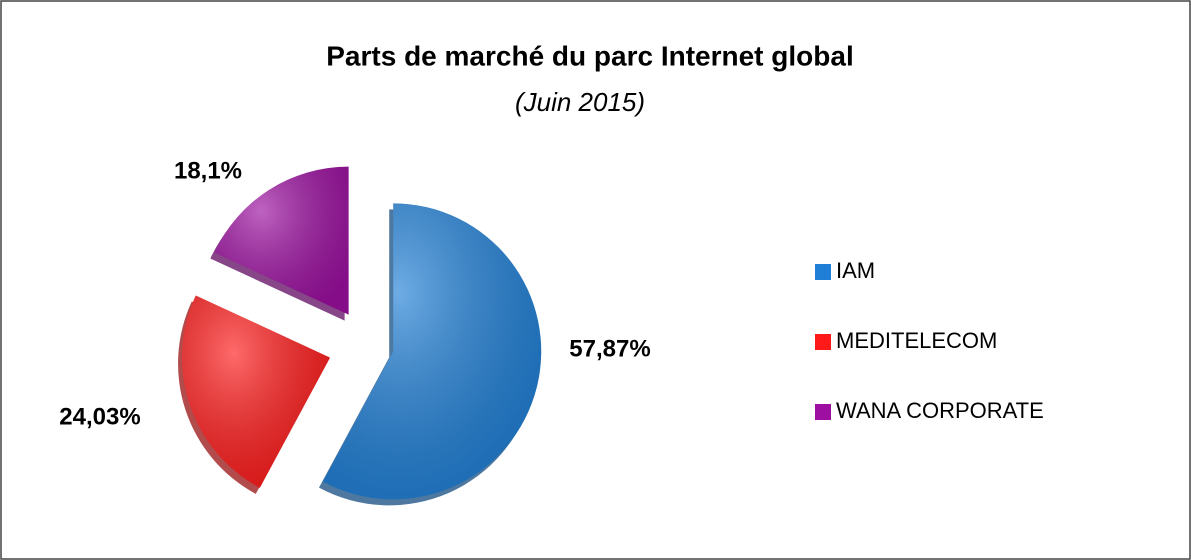 The width and height of the screenshot is (1191, 560). What do you see at coordinates (580, 102) in the screenshot?
I see `chart-subtitle: (Juin 2015)` at bounding box center [580, 102].